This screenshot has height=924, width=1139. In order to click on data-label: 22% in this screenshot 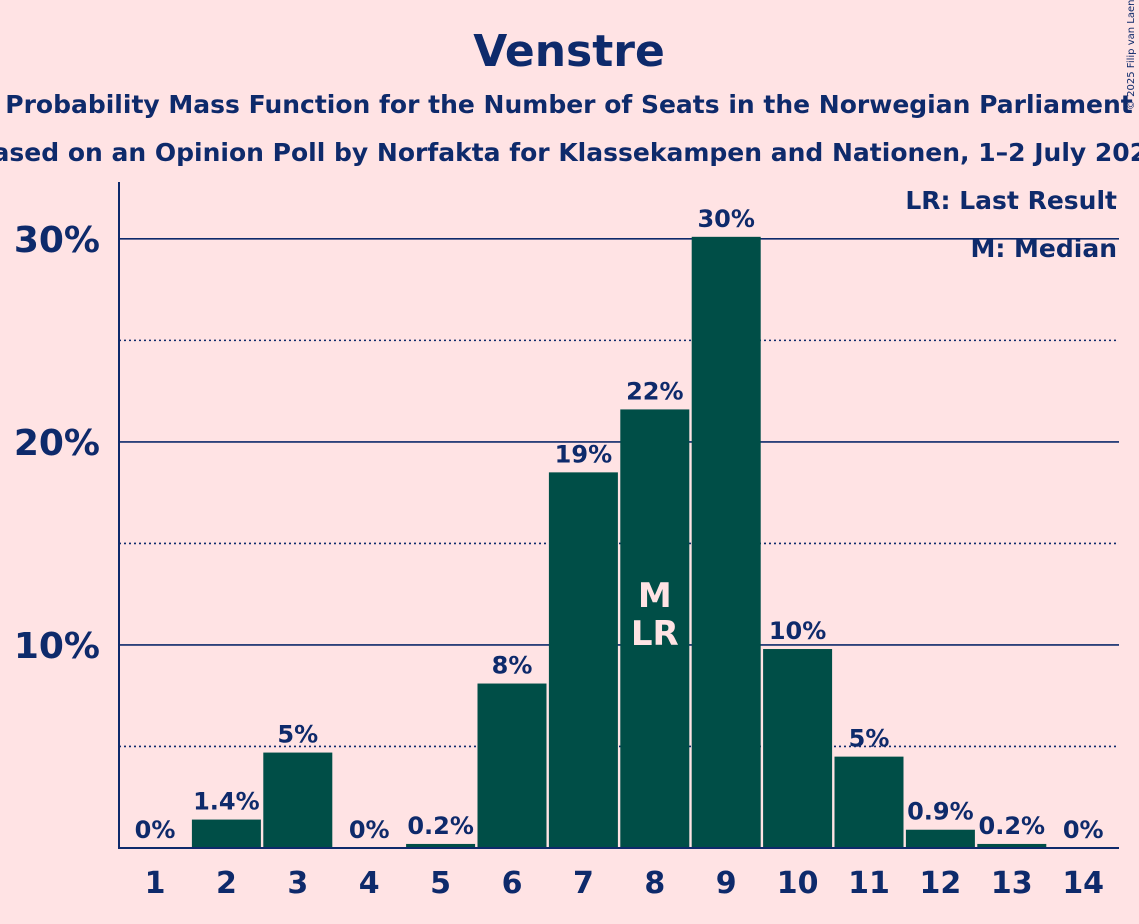, I will do `click(654, 391)`.